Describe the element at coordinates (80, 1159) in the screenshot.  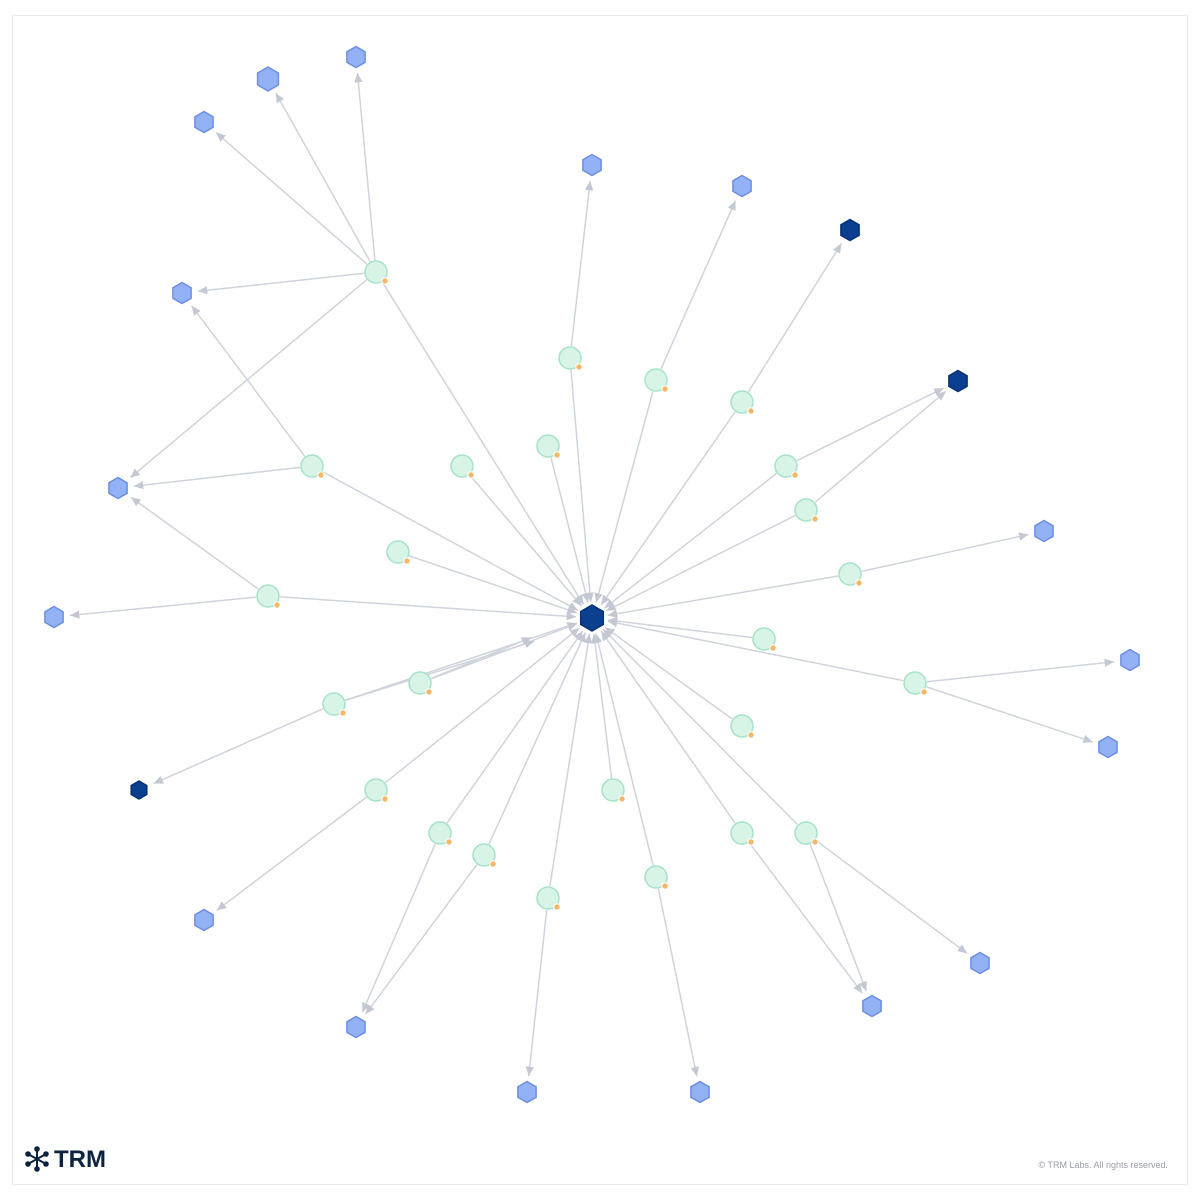
I see `logo-text: TRM` at that location.